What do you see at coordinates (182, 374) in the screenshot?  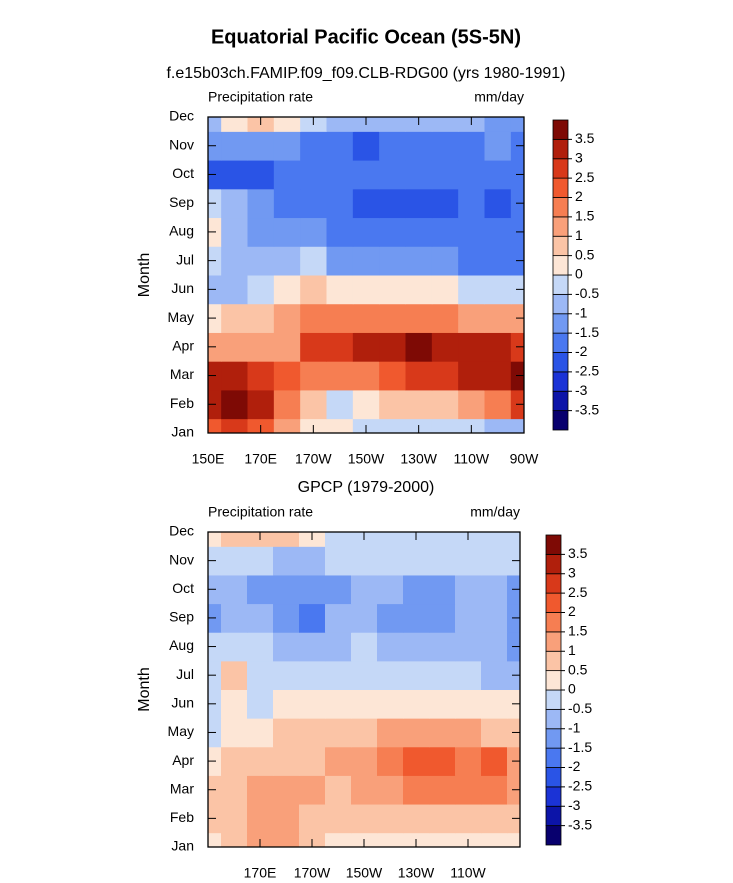 I see `y-tick-label: Mar` at bounding box center [182, 374].